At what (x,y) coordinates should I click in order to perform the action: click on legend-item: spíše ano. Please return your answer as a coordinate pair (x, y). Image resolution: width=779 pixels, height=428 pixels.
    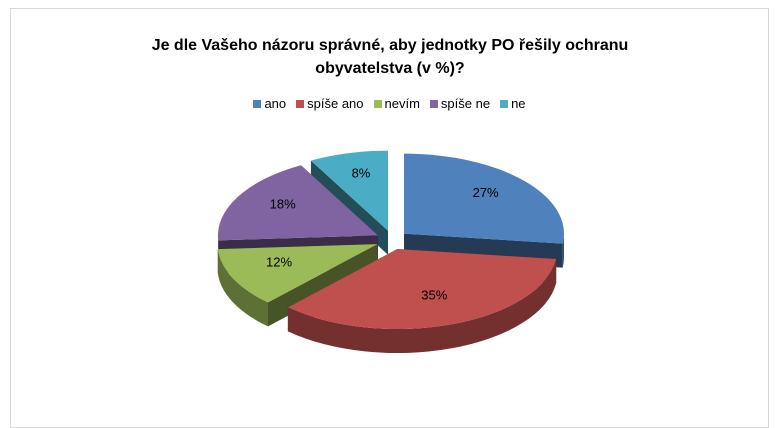
    Looking at the image, I should click on (329, 103).